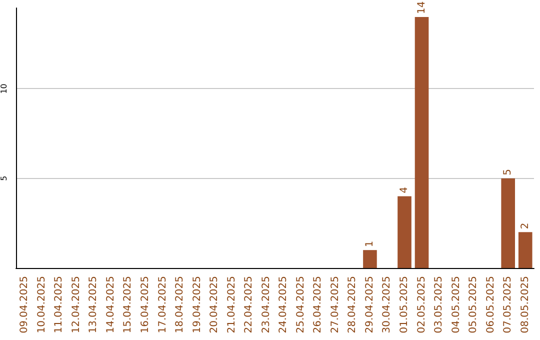 This screenshot has height=340, width=540. What do you see at coordinates (180, 305) in the screenshot?
I see `x-tick-label: 18.04.2025` at bounding box center [180, 305].